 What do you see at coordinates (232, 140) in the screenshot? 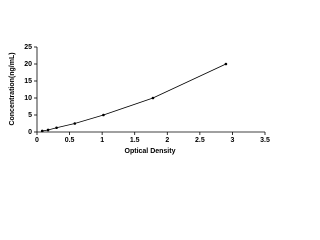
I see `x-tick-label: 3` at bounding box center [232, 140].